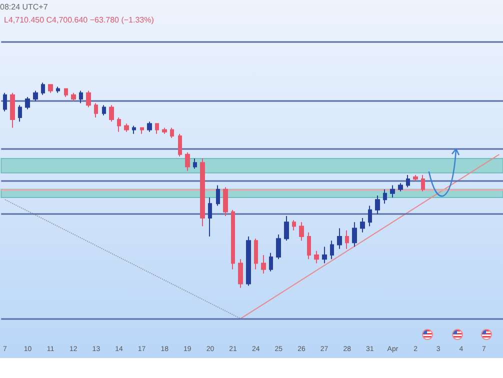  Describe the element at coordinates (79, 20) in the screenshot. I see `text: L4,710.450 C4,700.640 −63.780 (−1.33%)` at that location.